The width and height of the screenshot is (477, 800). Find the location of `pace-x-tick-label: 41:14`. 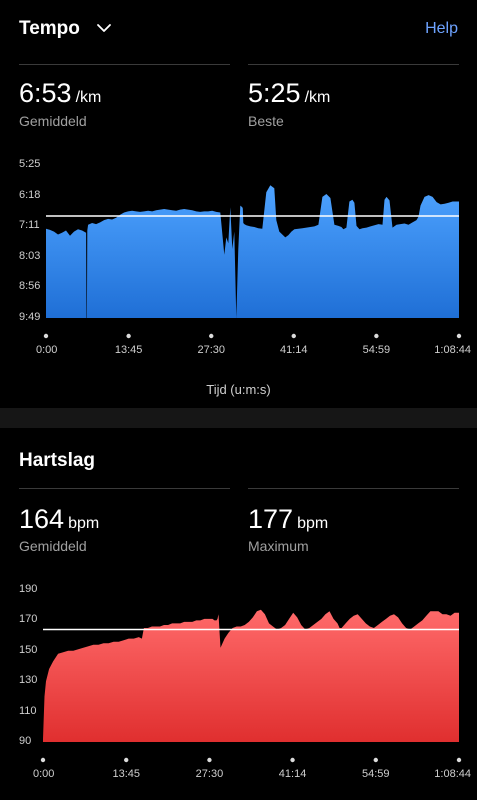

pace-x-tick-label: 41:14 is located at coordinates (293, 350).